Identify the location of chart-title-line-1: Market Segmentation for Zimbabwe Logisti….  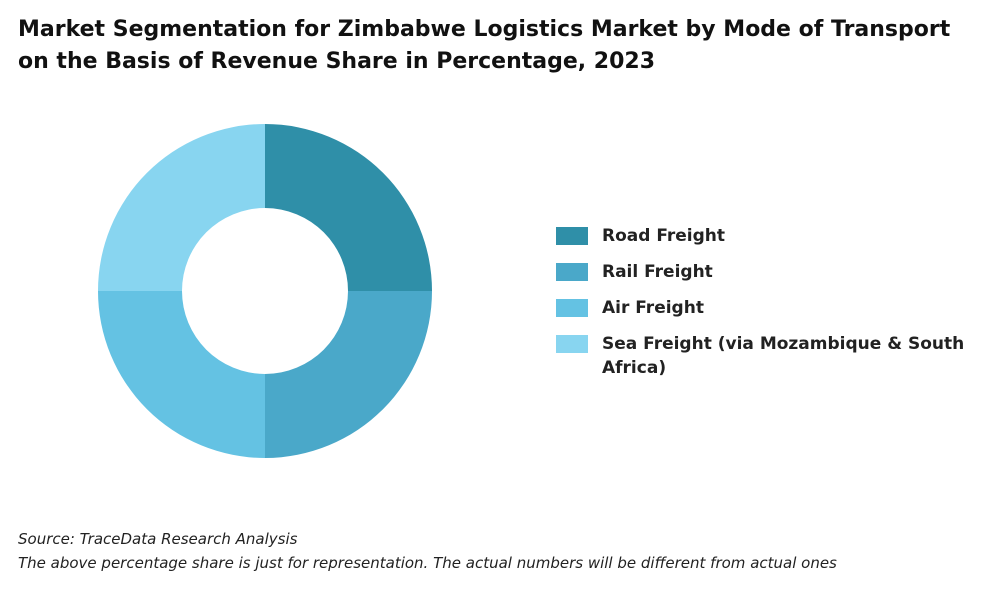
(484, 29).